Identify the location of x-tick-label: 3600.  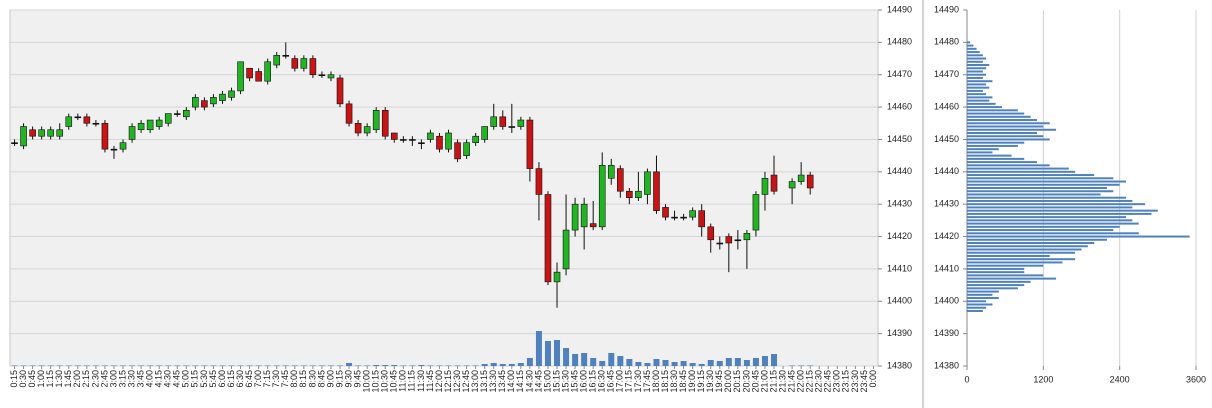
(1196, 379).